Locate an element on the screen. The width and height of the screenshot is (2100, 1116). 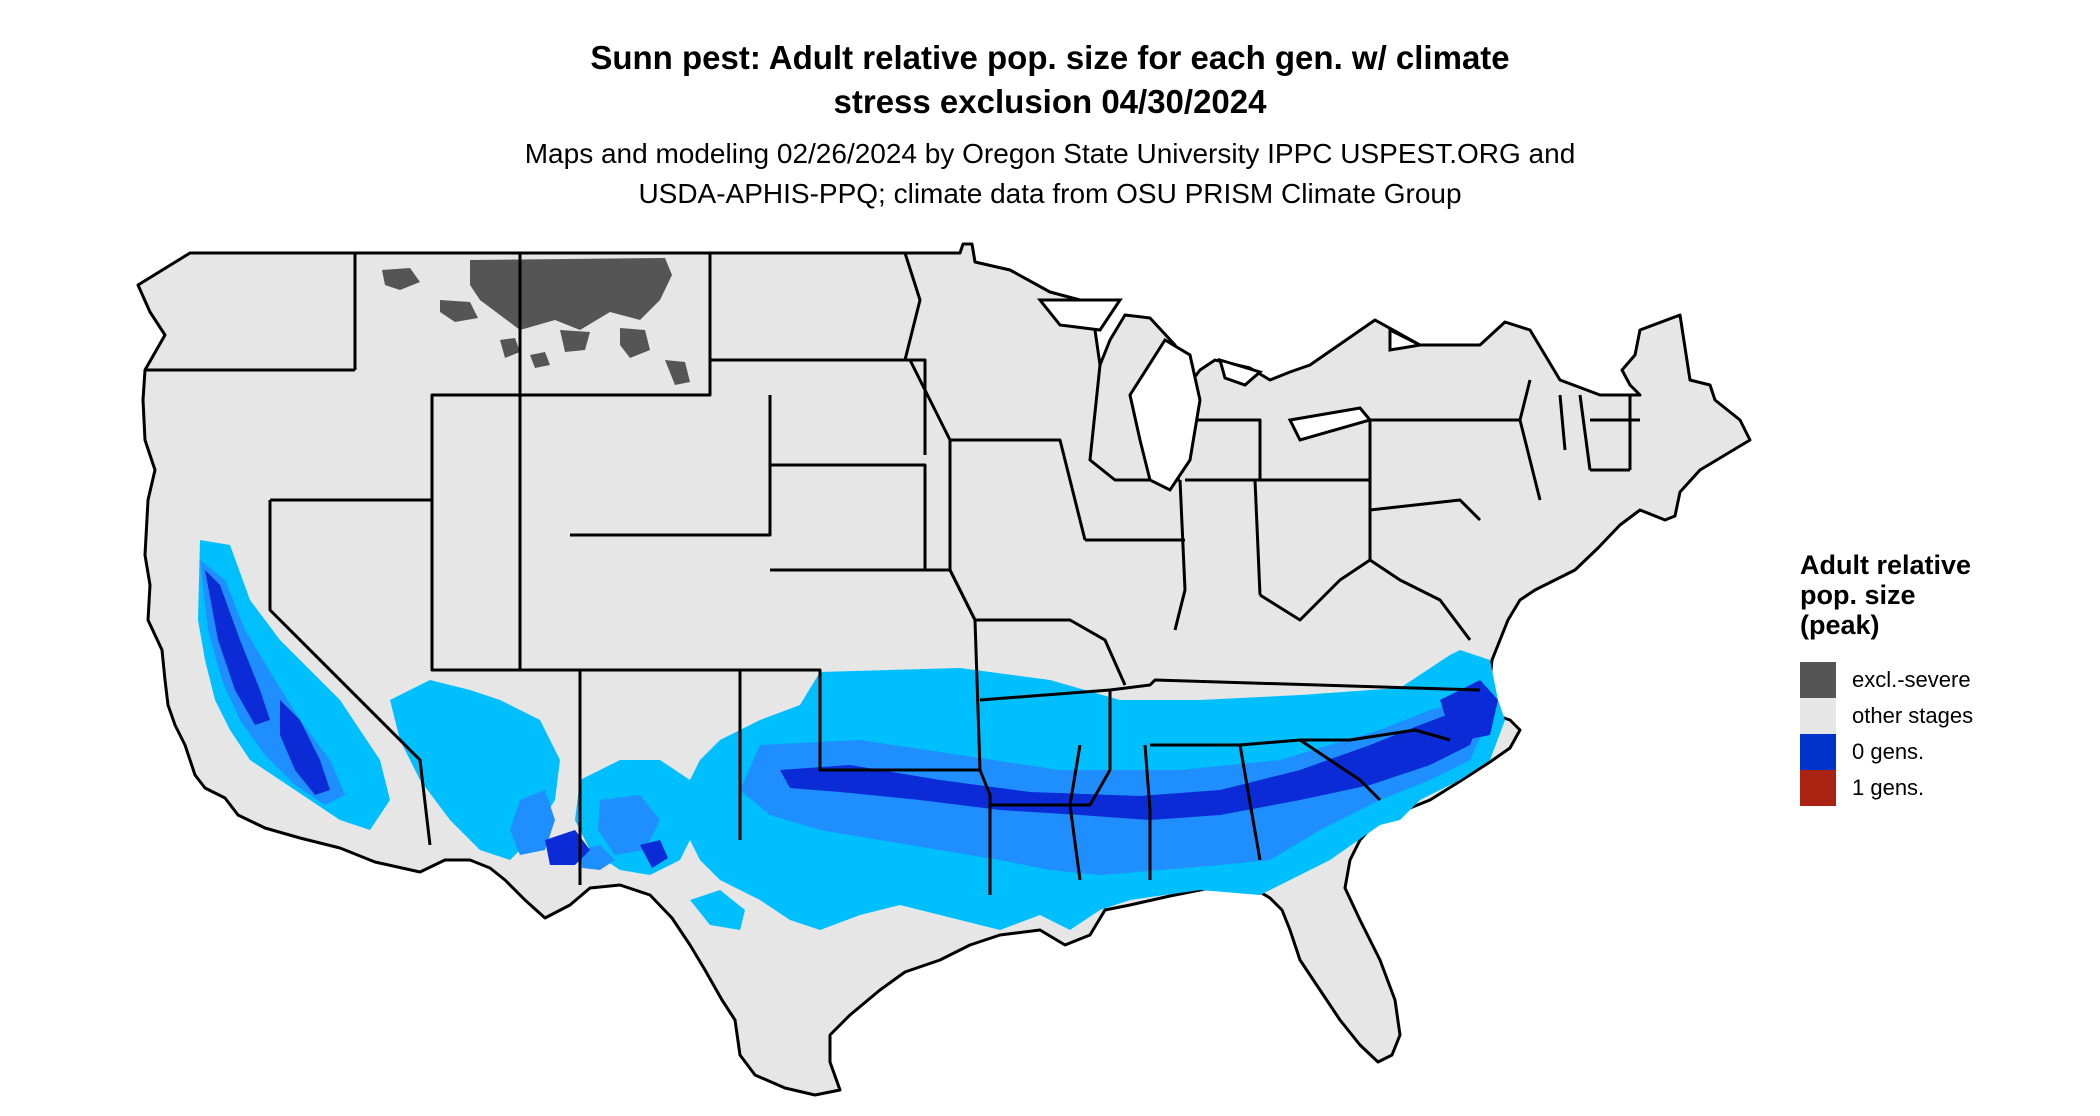
legend-item-excl-severe: excl.-severe is located at coordinates (1886, 680).